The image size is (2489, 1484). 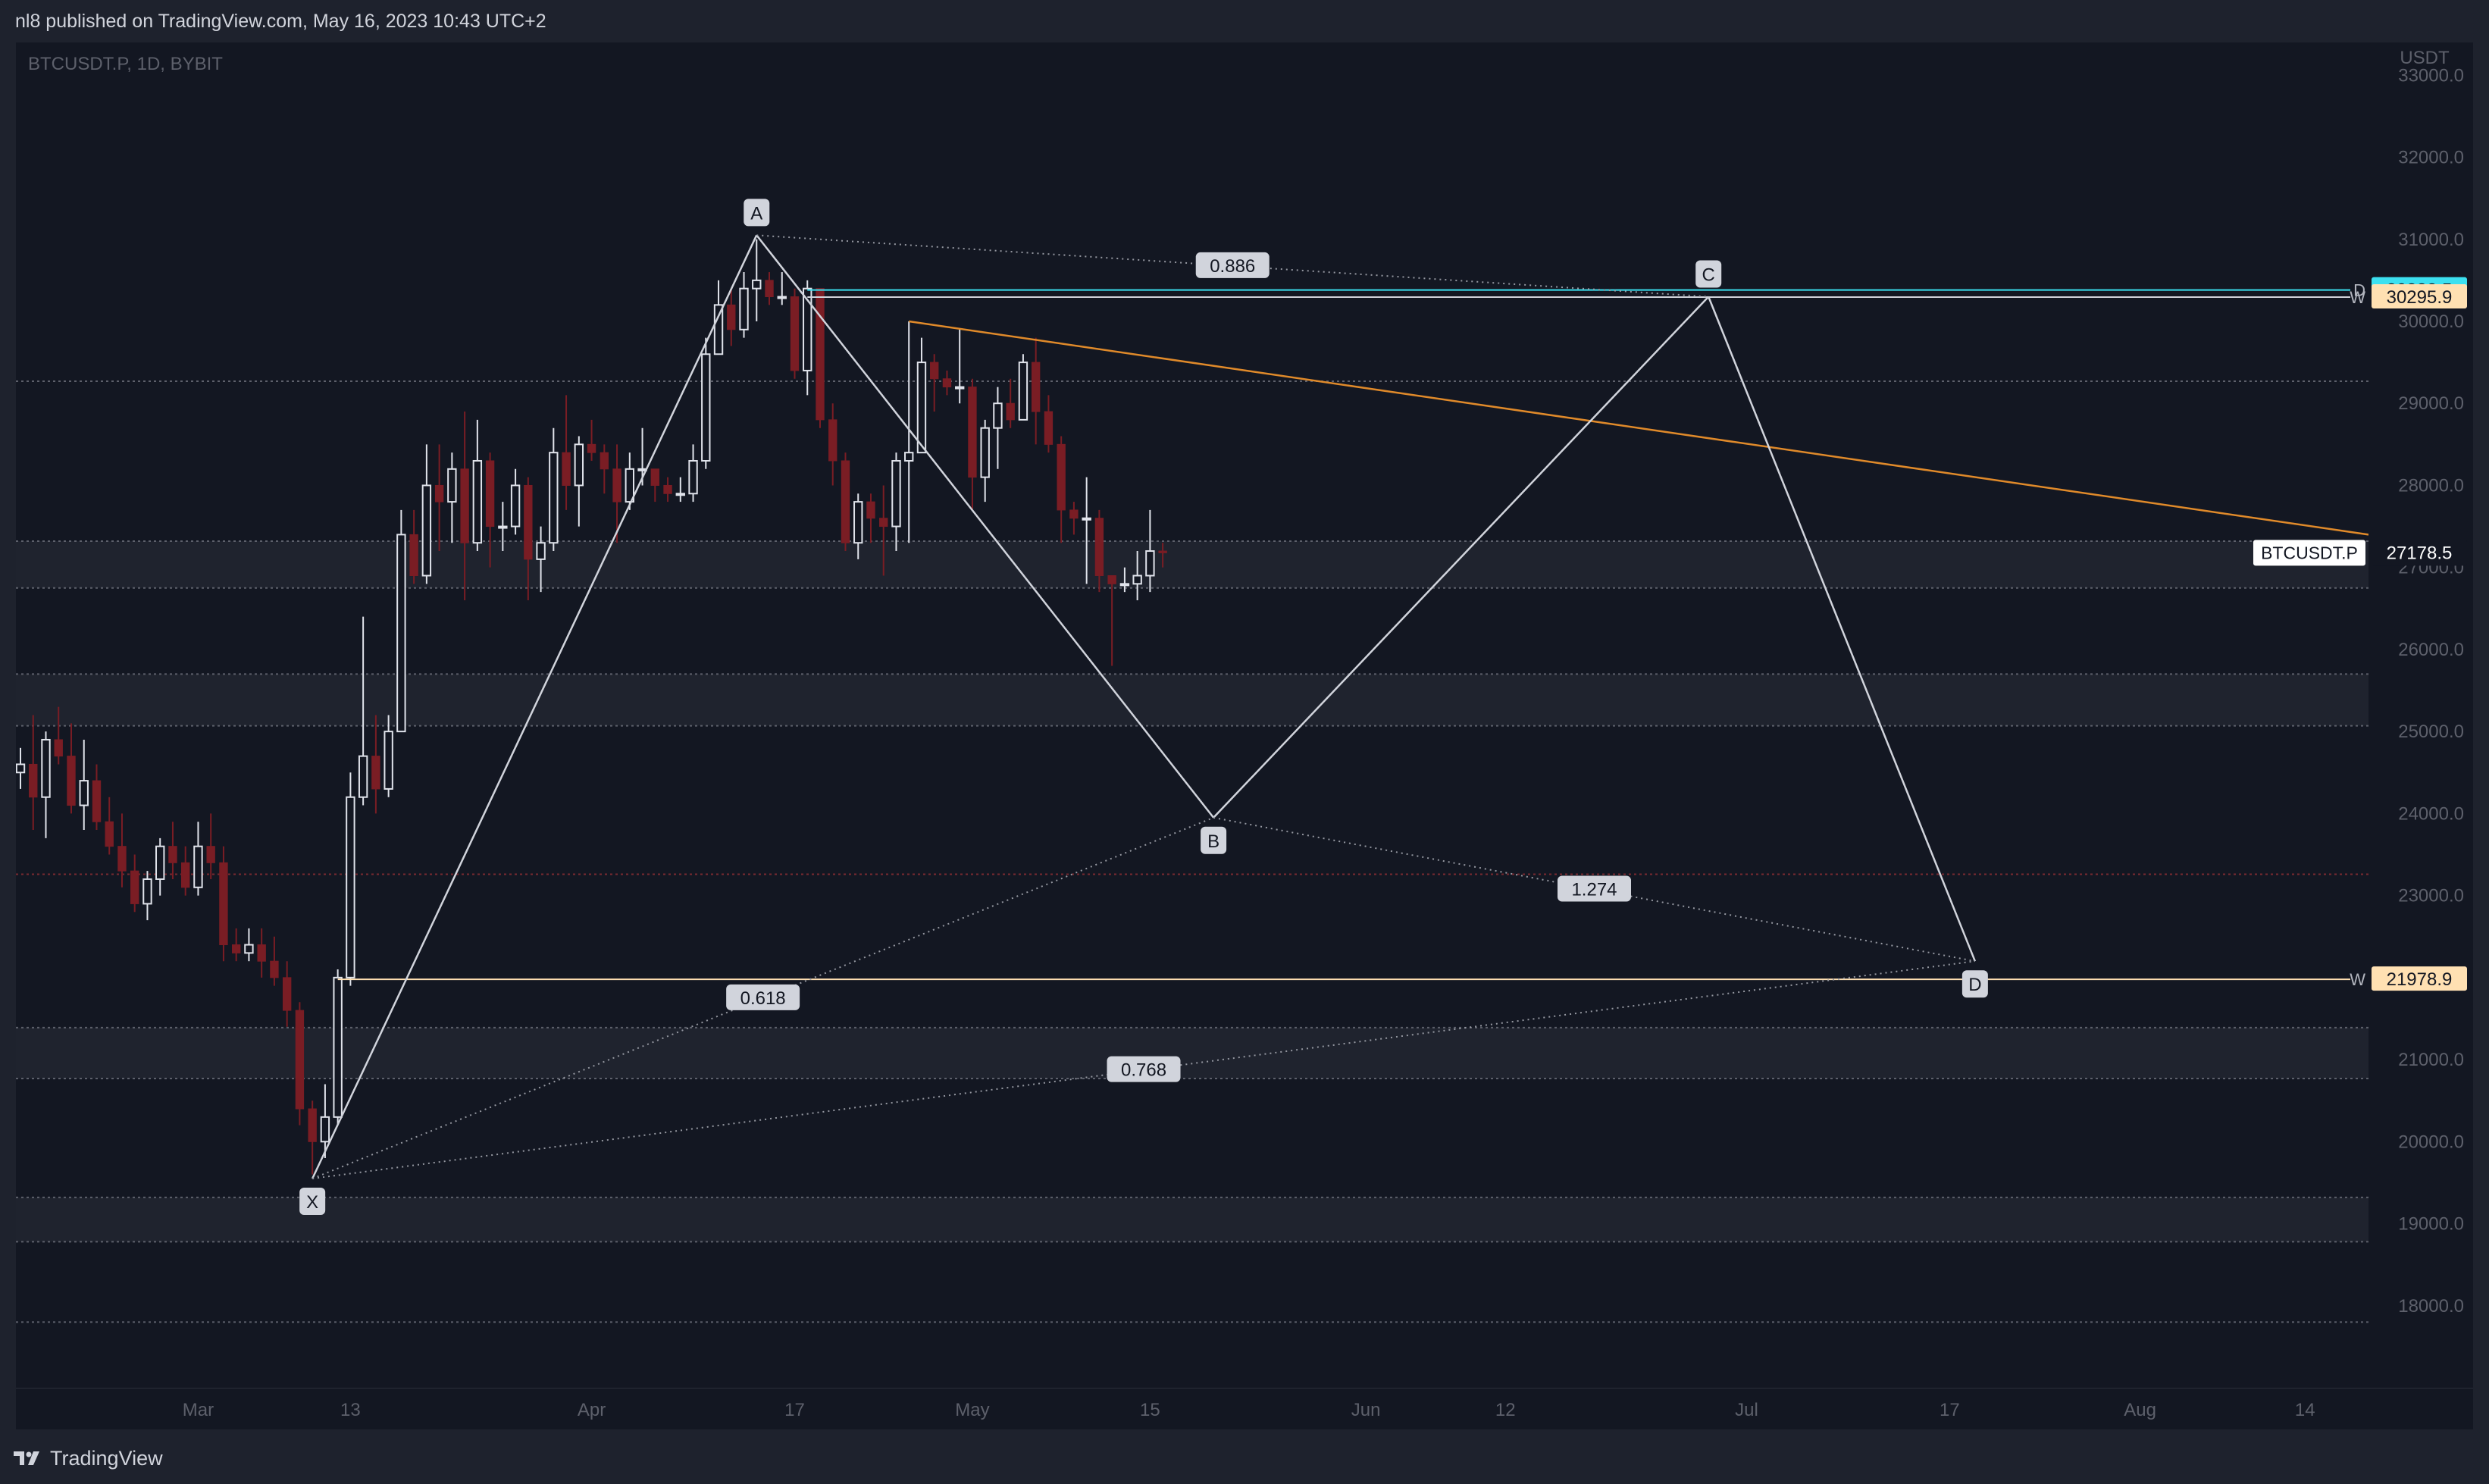 I want to click on price-axis, so click(x=2420, y=736).